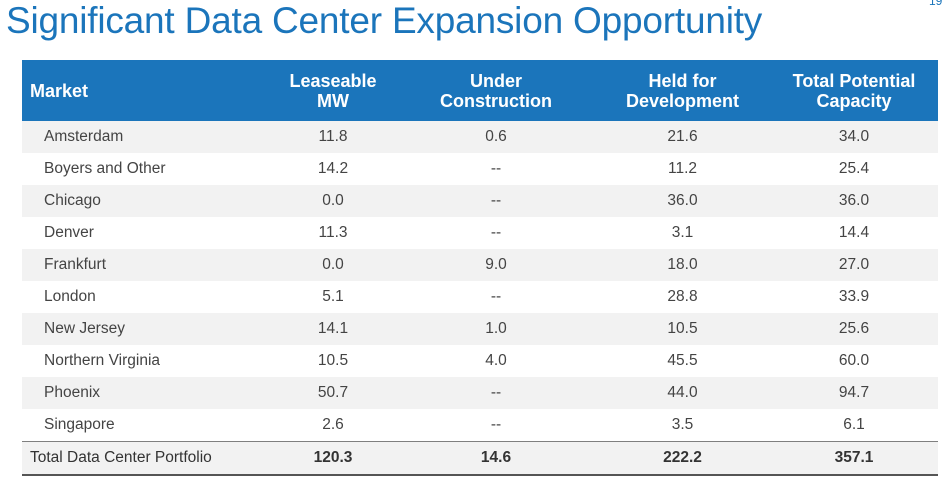 This screenshot has height=477, width=945. What do you see at coordinates (682, 329) in the screenshot?
I see `cell-held: 10.5` at bounding box center [682, 329].